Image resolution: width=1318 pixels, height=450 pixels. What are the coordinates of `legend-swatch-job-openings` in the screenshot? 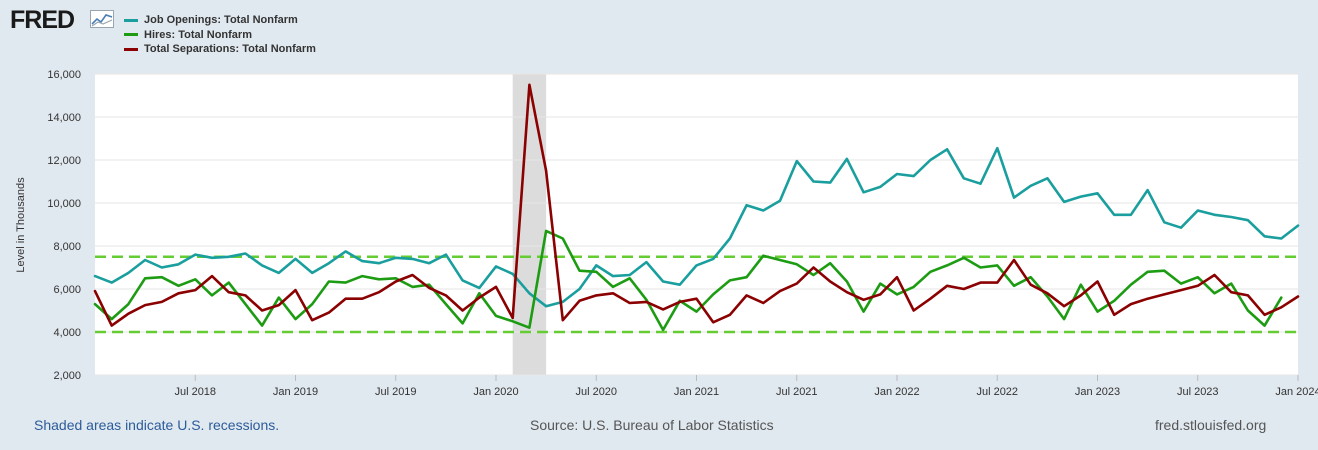 It's located at (131, 20).